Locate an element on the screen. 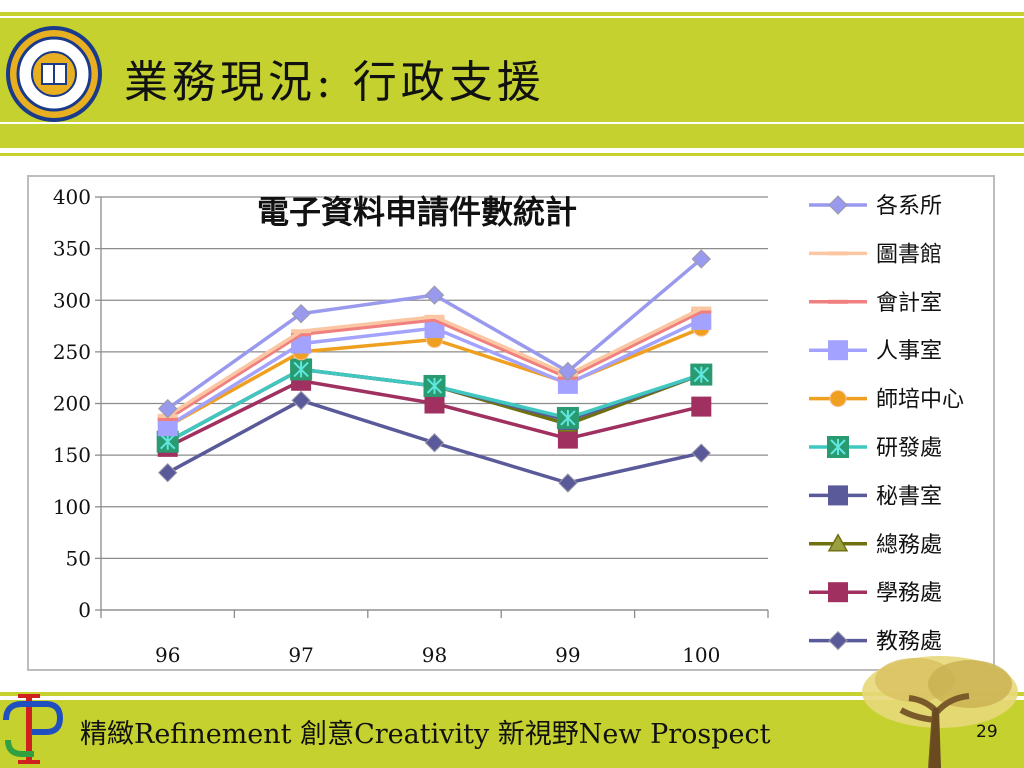 The image size is (1024, 768). legend-label: 學務處 is located at coordinates (909, 593).